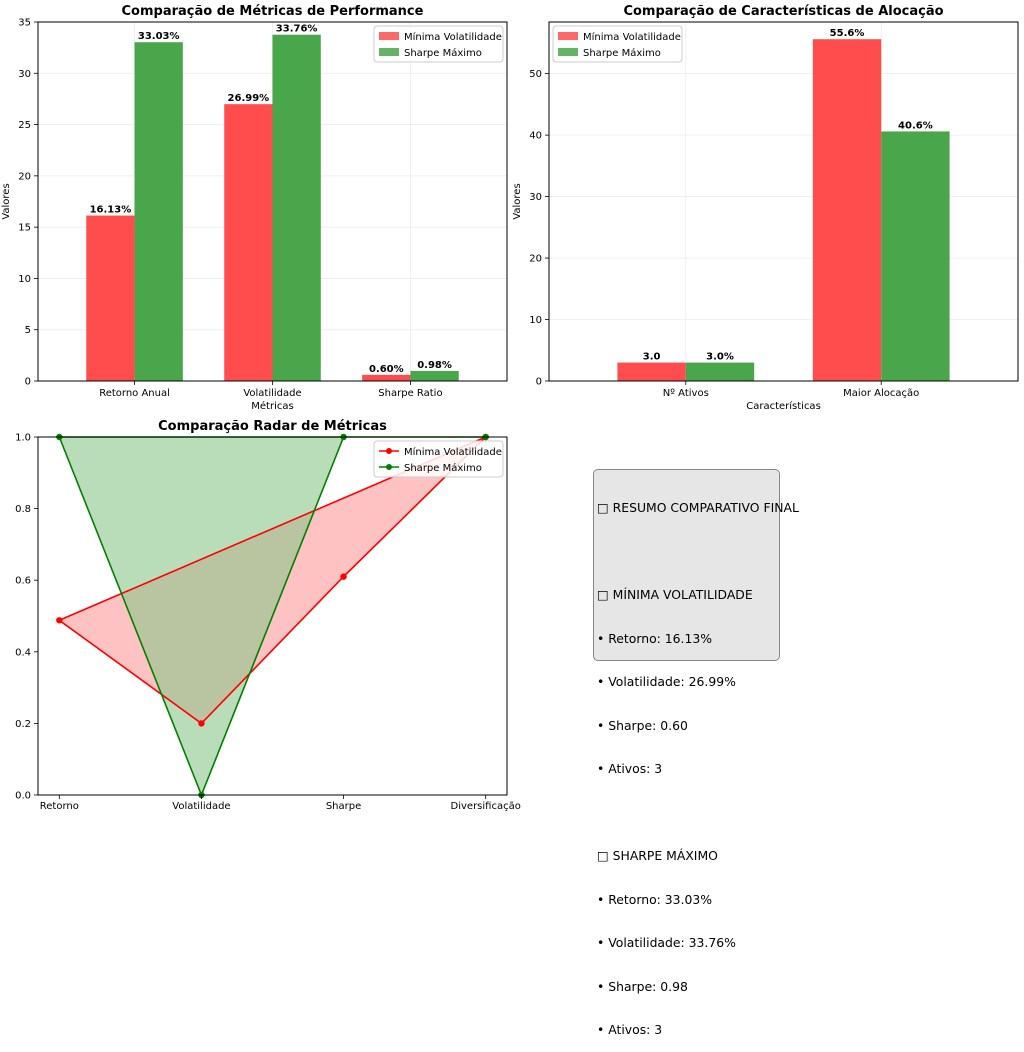  Describe the element at coordinates (272, 406) in the screenshot. I see `chart1-xlabel: Métricas` at that location.